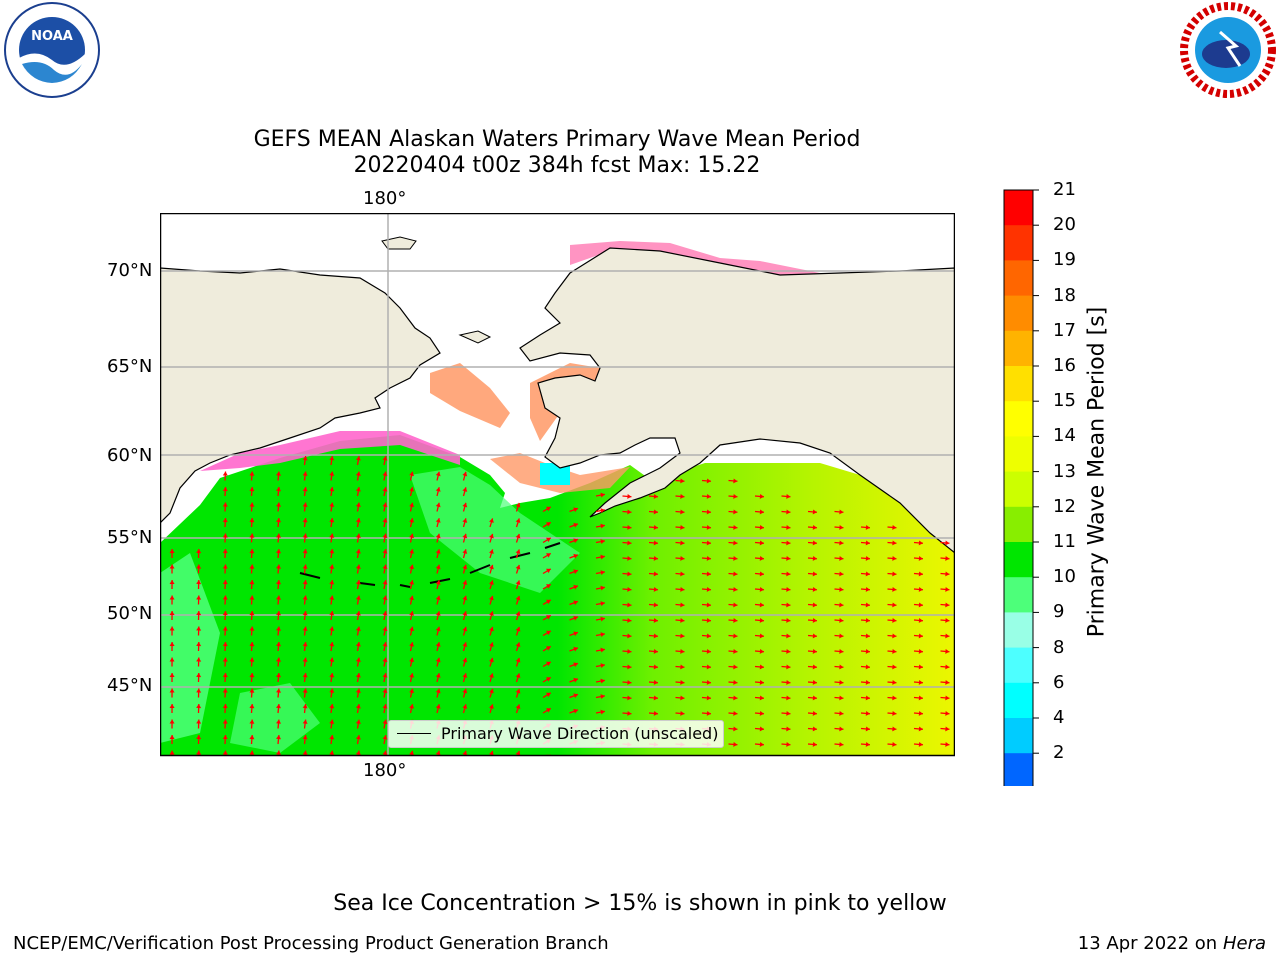 This screenshot has height=960, width=1280. Describe the element at coordinates (1021, 487) in the screenshot. I see `colorbar` at that location.